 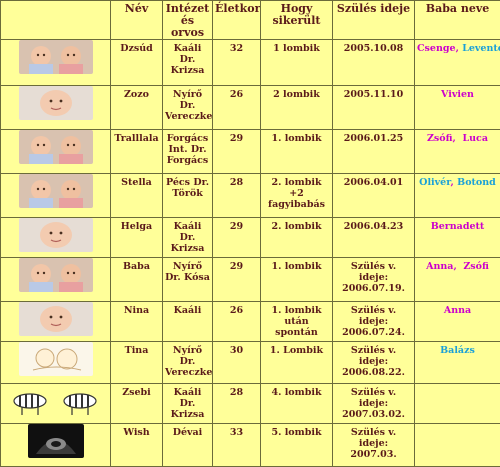 What do you see at coordinates (374, 404) in the screenshot?
I see `due-date-cell: Szülés v. ideje: 2007.03.02.` at bounding box center [374, 404].